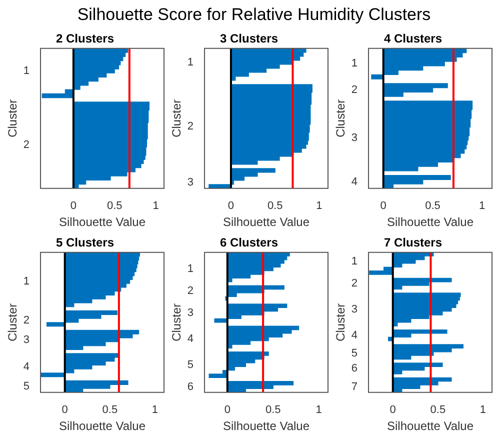 The width and height of the screenshot is (502, 440). Describe the element at coordinates (85, 243) in the screenshot. I see `chart-title: 5 Clusters` at that location.